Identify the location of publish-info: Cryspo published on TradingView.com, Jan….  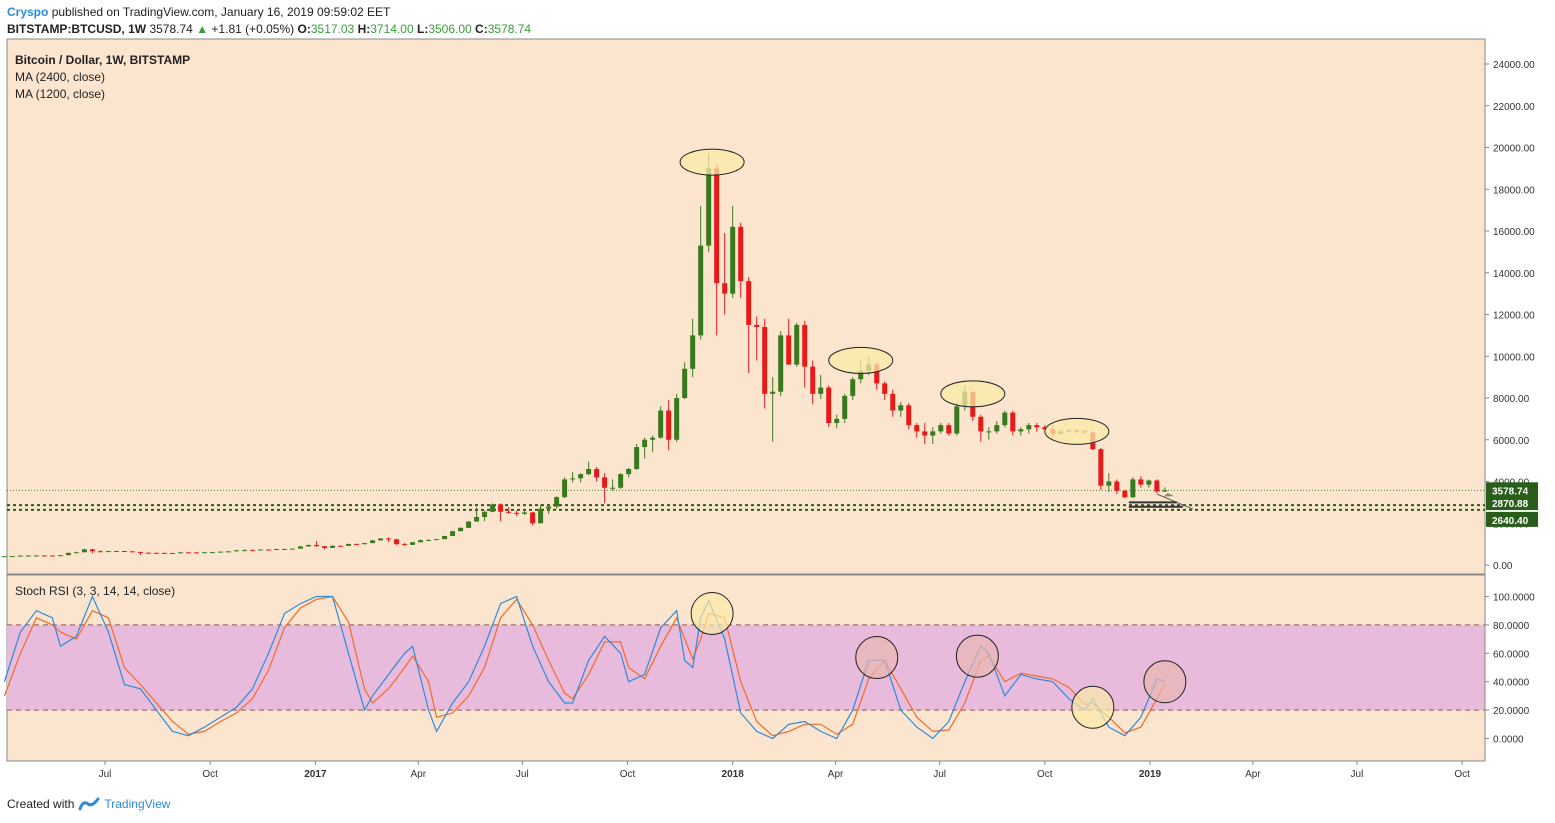
(198, 12).